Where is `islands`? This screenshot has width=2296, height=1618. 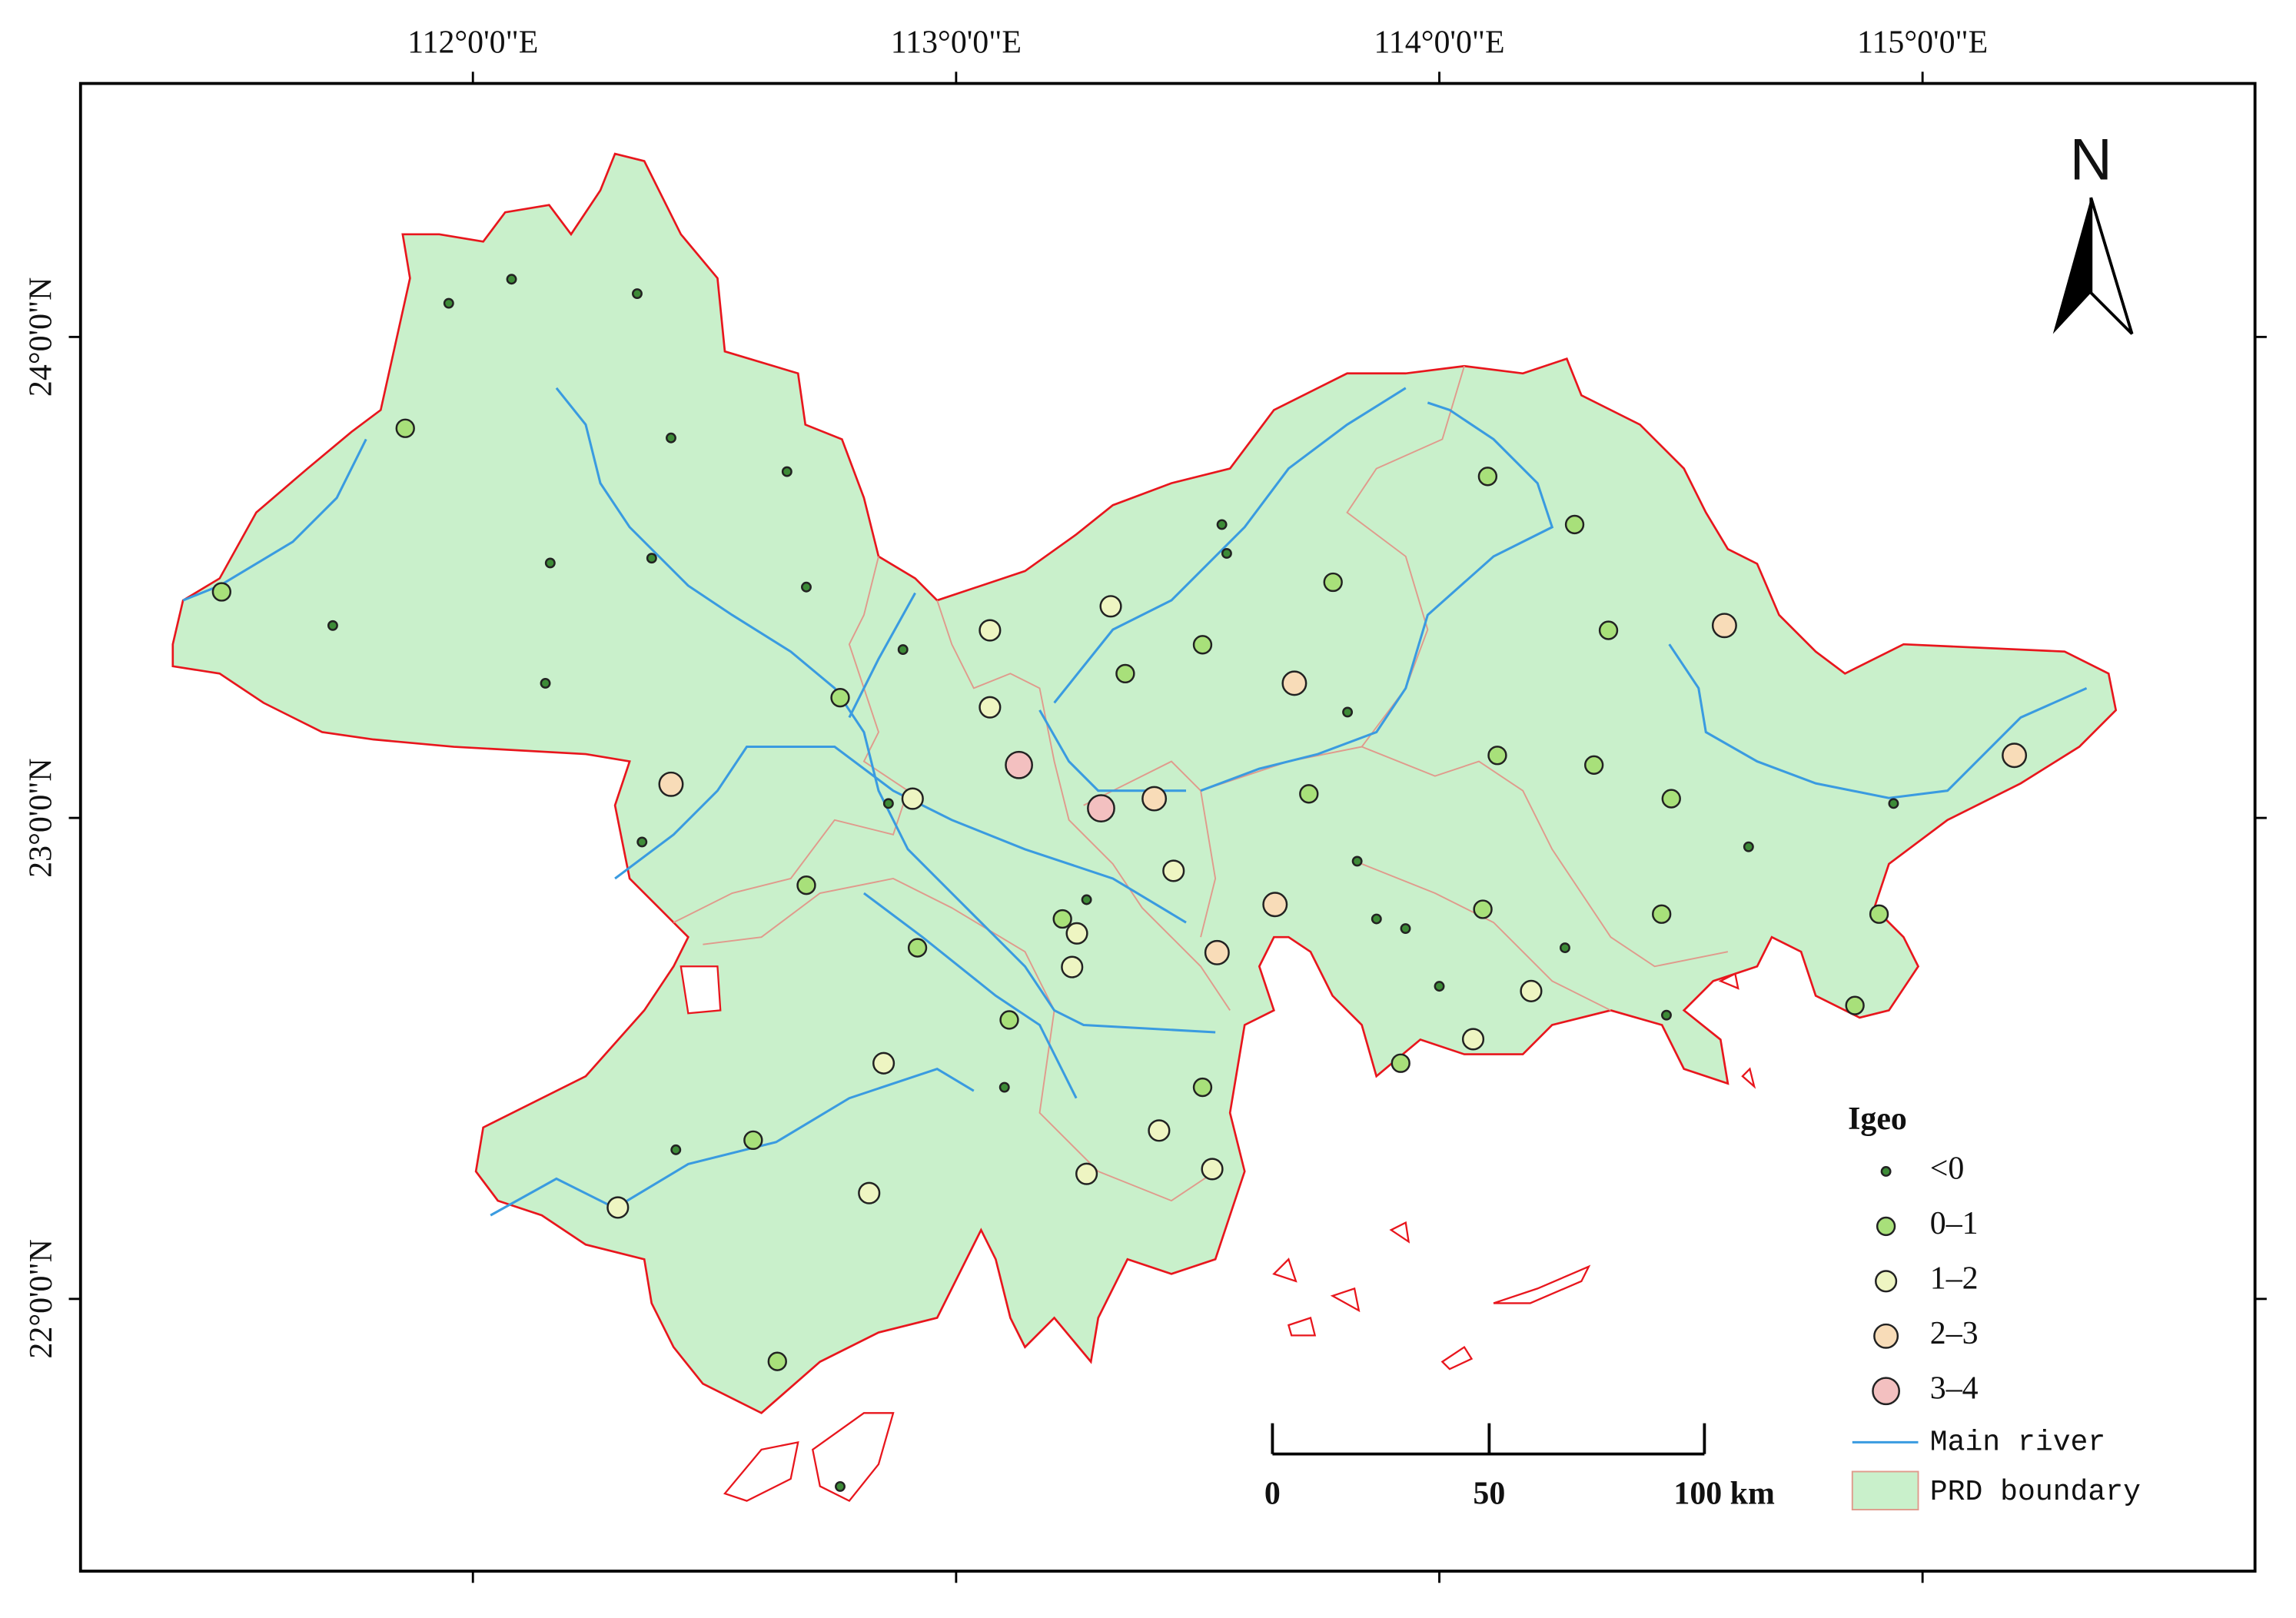 islands is located at coordinates (1239, 1237).